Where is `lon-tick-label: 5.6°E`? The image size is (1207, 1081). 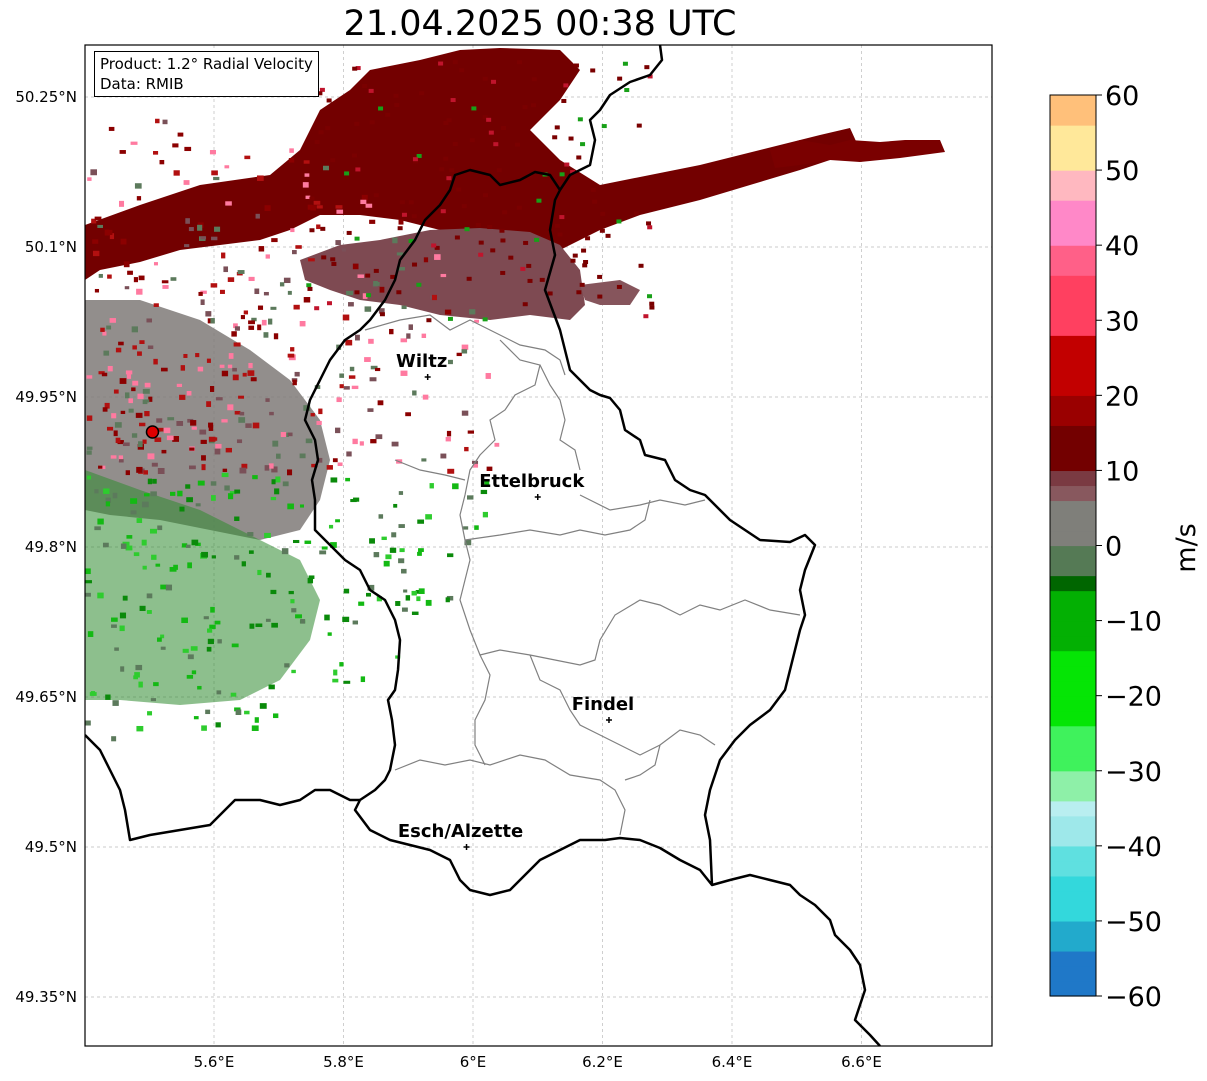
lon-tick-label: 5.6°E is located at coordinates (214, 1062).